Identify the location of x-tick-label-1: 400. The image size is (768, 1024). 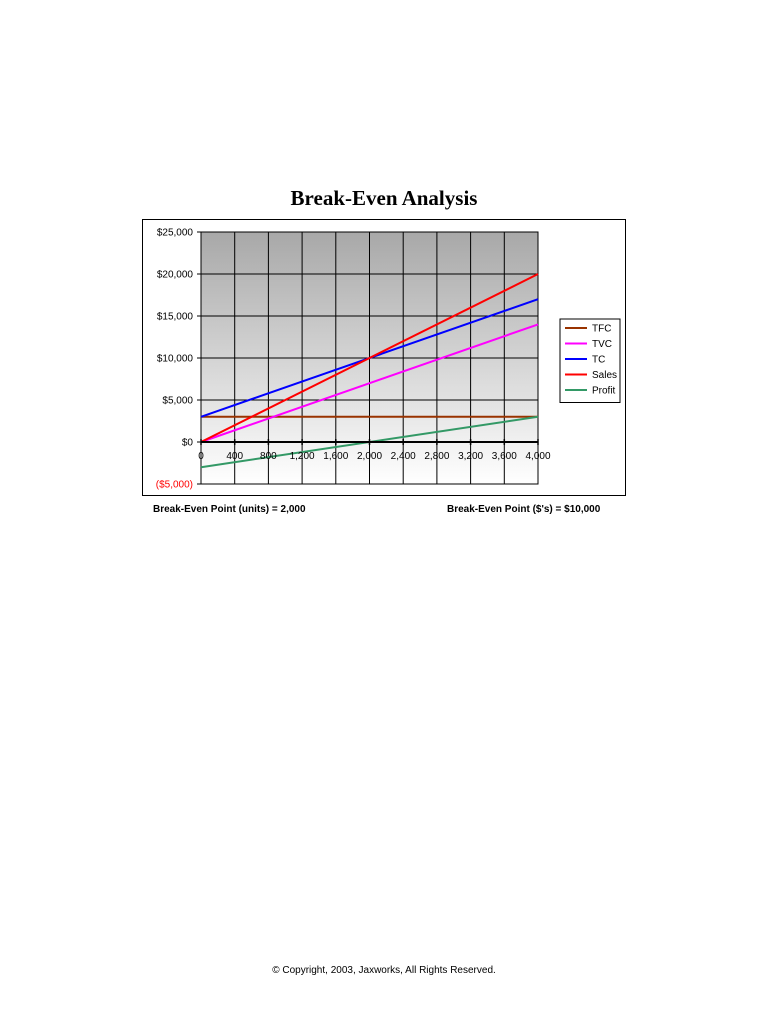
(234, 456).